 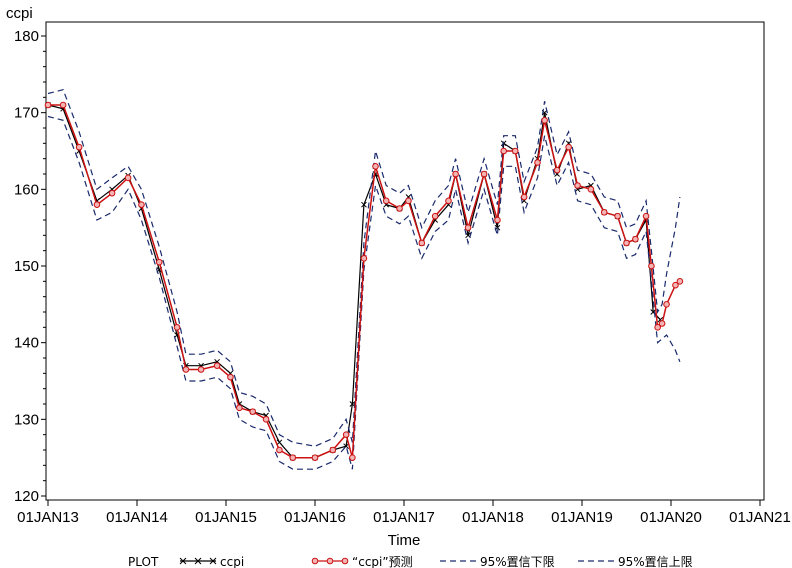 I want to click on y-tick-label: 130, so click(x=26, y=419).